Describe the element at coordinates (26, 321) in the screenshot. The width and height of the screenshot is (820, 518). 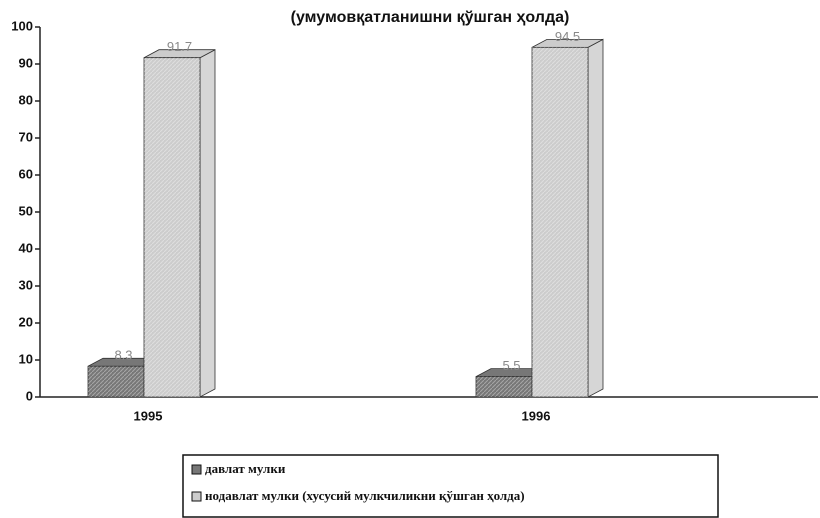
I see `y-tick-label: 20` at that location.